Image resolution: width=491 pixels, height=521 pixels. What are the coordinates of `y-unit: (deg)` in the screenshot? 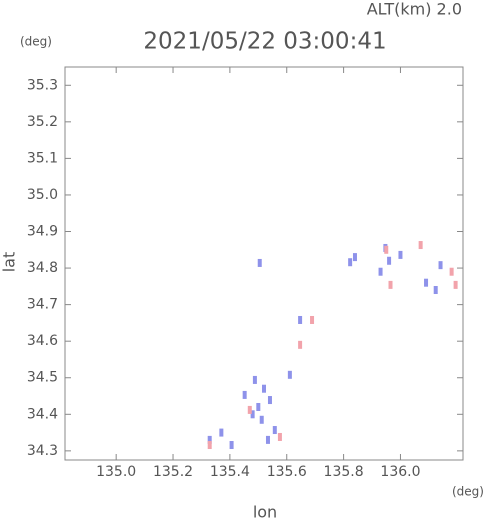 It's located at (36, 42).